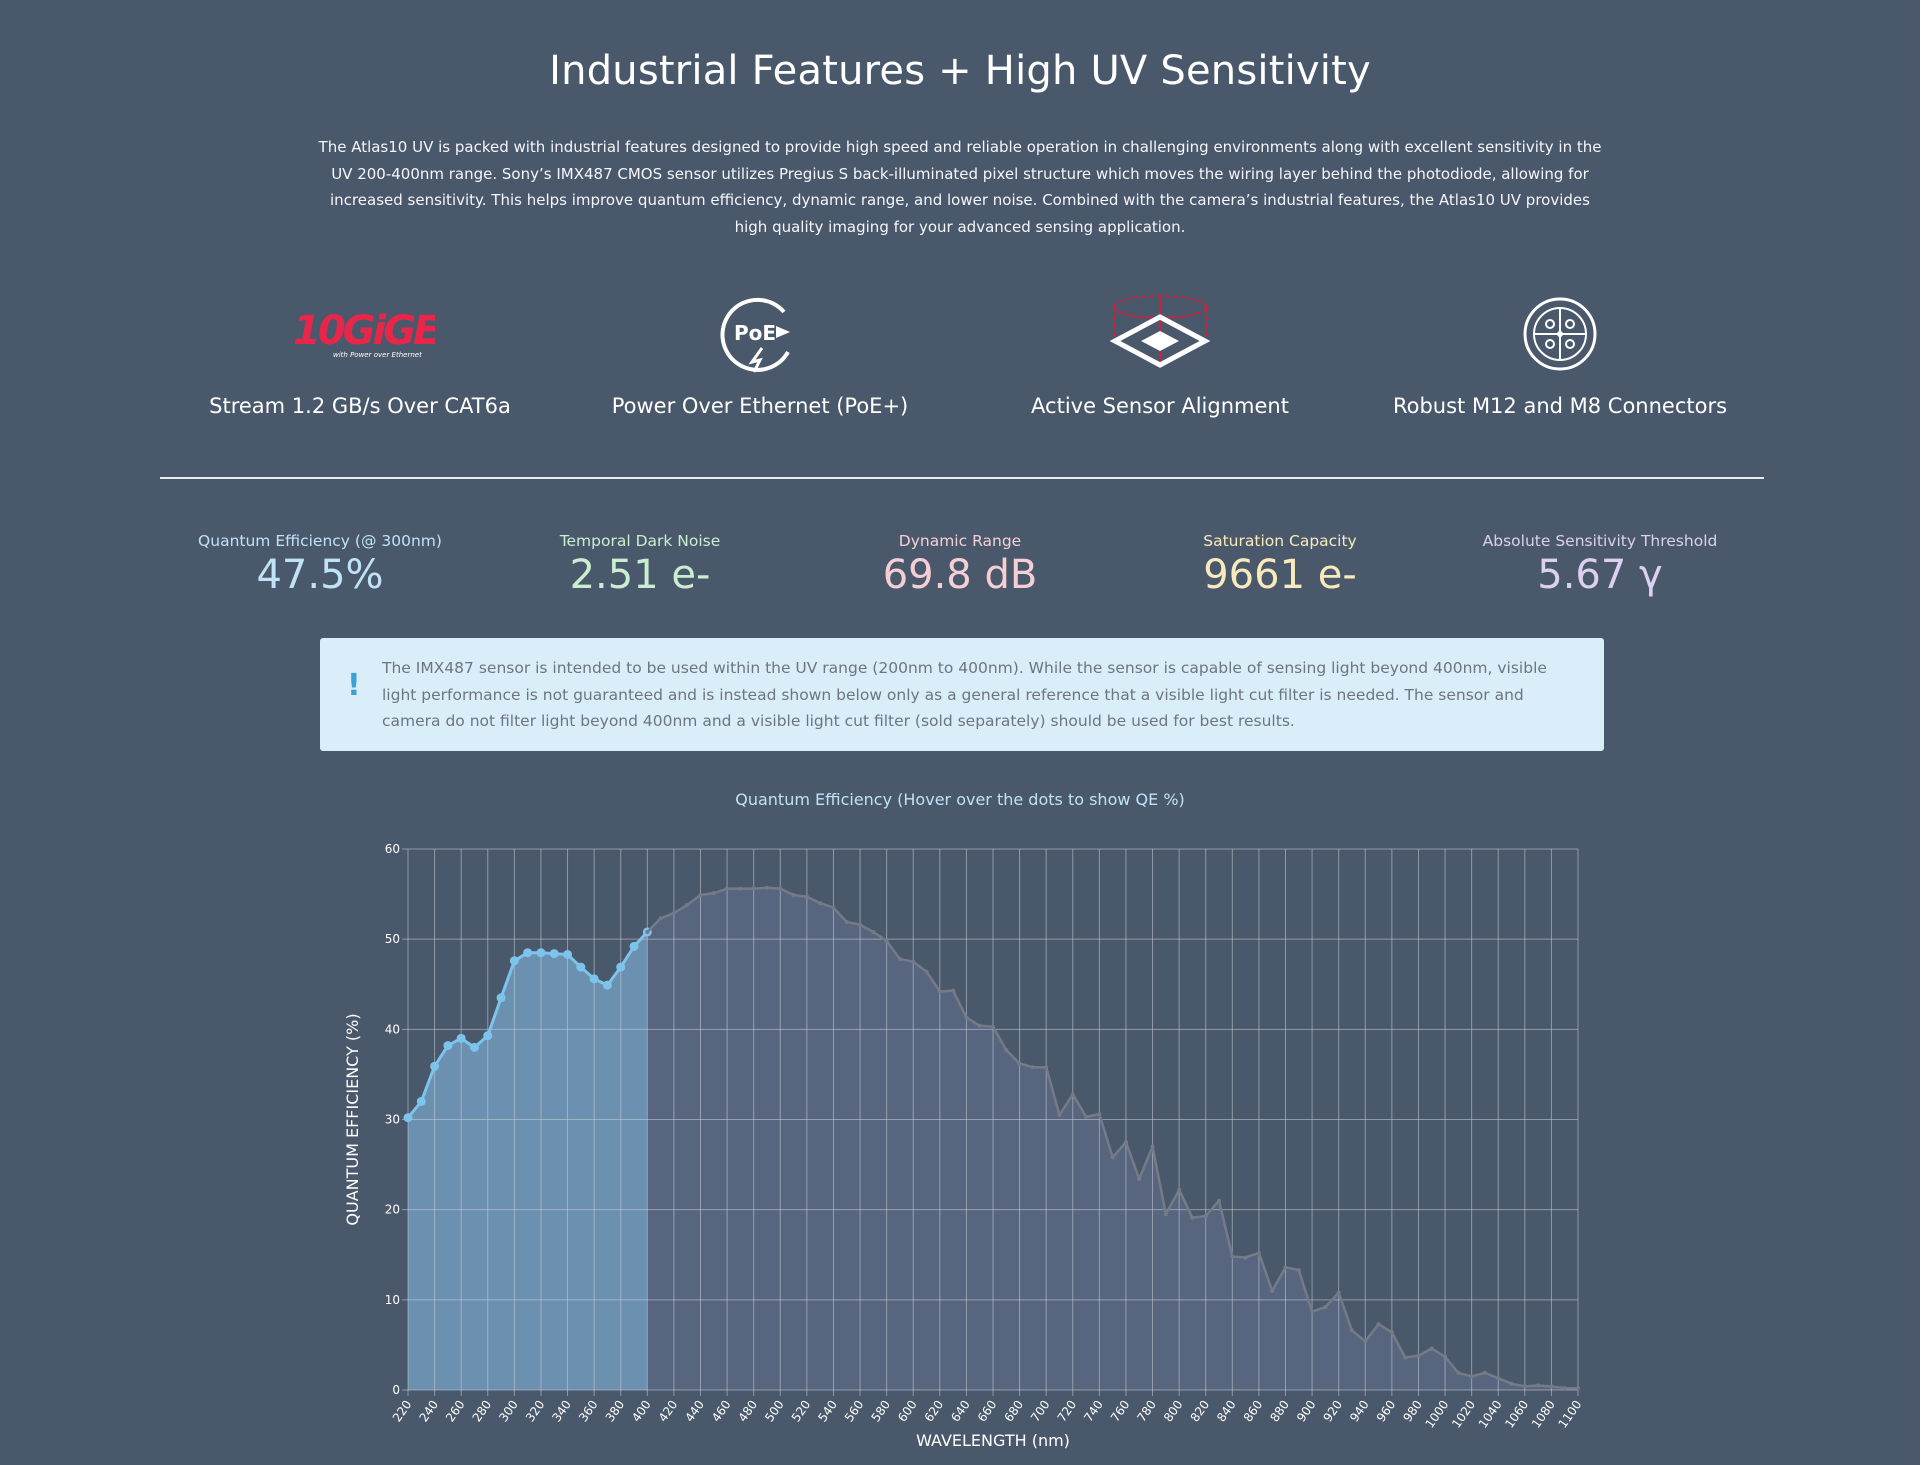  Describe the element at coordinates (396, 1390) in the screenshot. I see `y-tick-label: 0` at that location.